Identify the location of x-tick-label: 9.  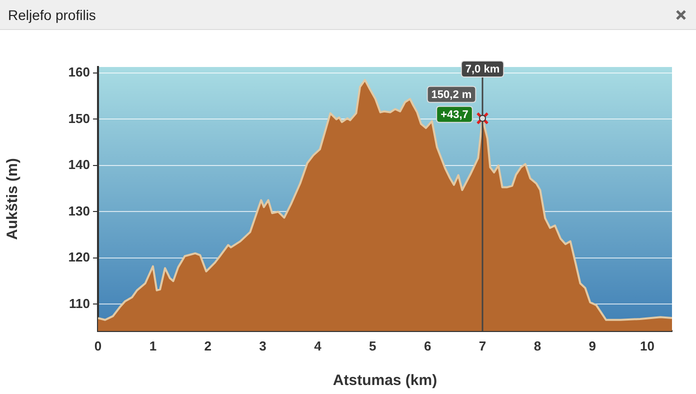
(592, 346).